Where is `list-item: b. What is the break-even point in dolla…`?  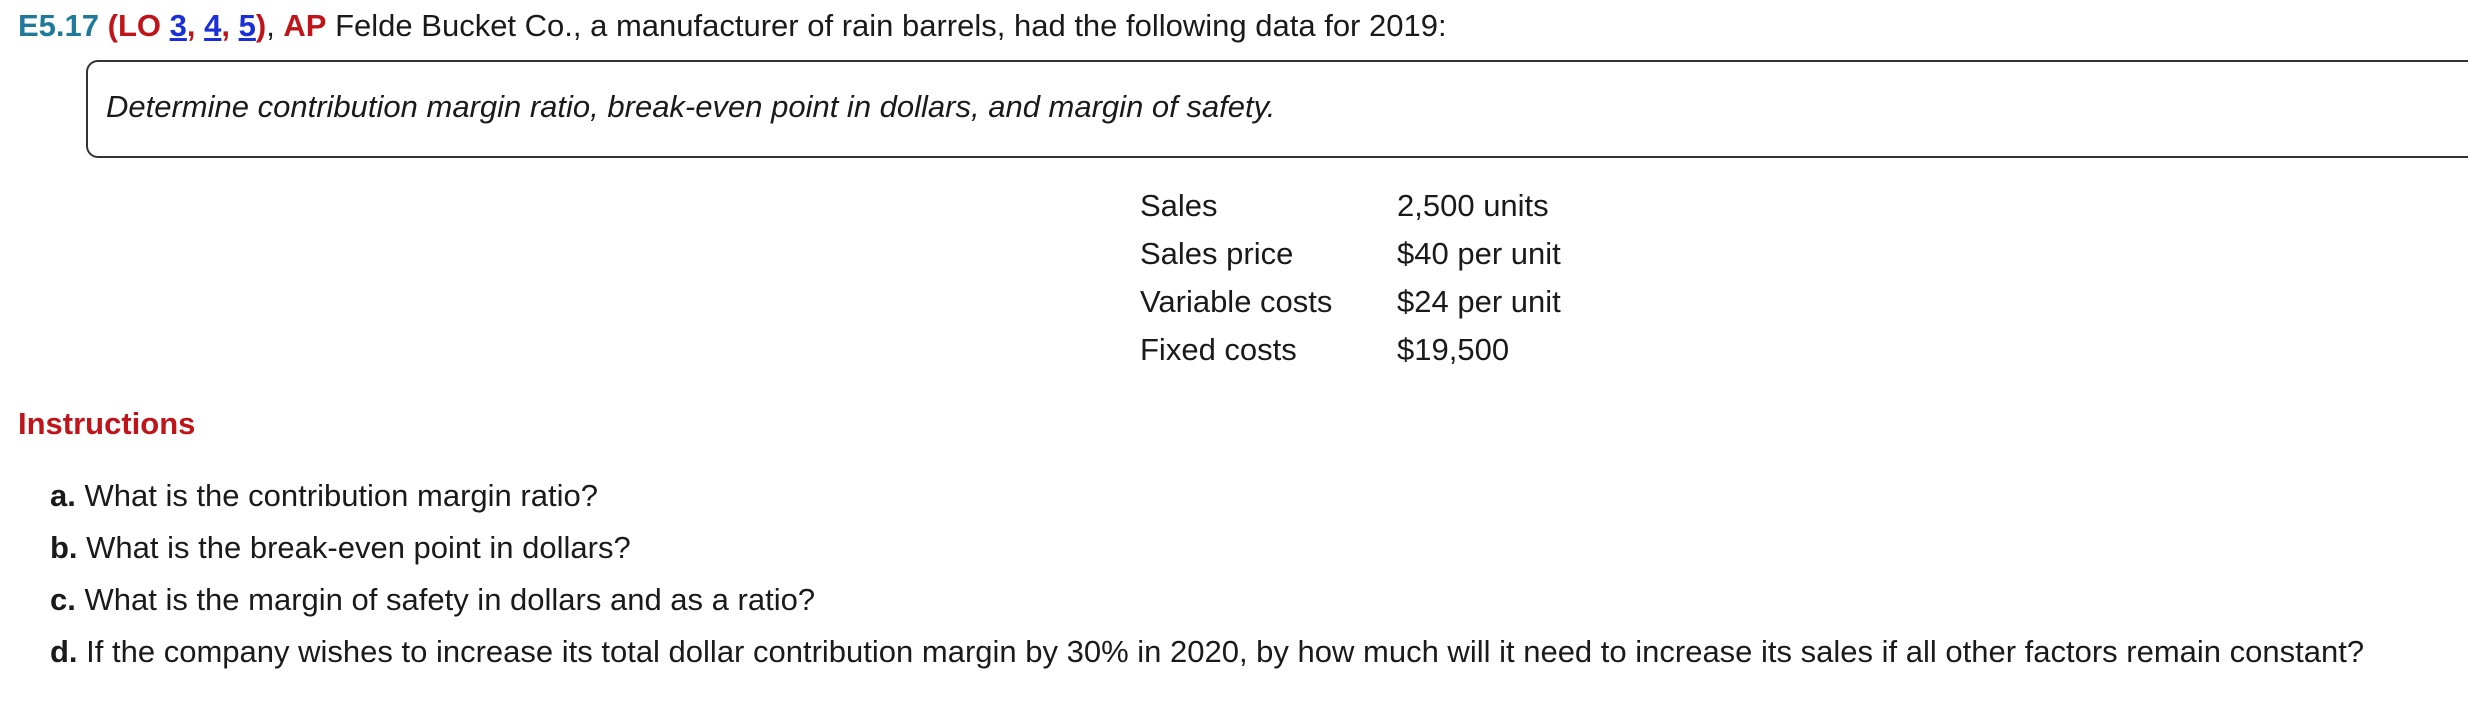 list-item: b. What is the break-even point in dolla… is located at coordinates (1207, 548).